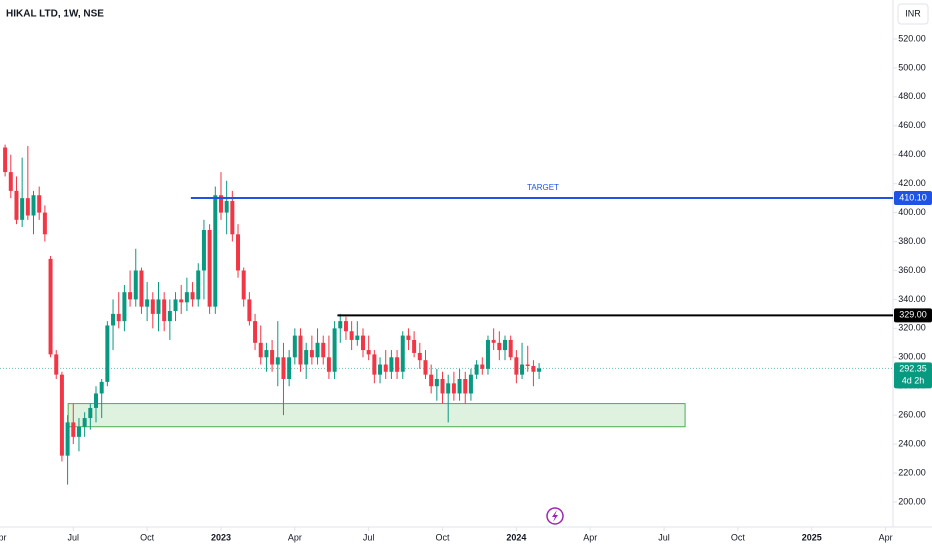 Image resolution: width=932 pixels, height=555 pixels. Describe the element at coordinates (912, 443) in the screenshot. I see `y-tick-label: 240.00` at that location.